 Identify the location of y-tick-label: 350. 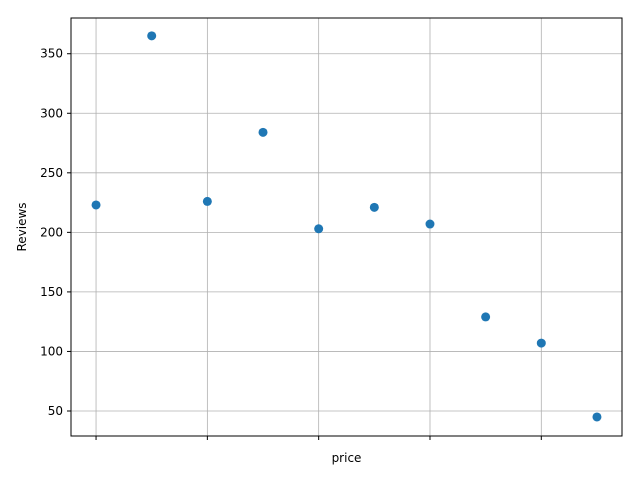
(51, 54).